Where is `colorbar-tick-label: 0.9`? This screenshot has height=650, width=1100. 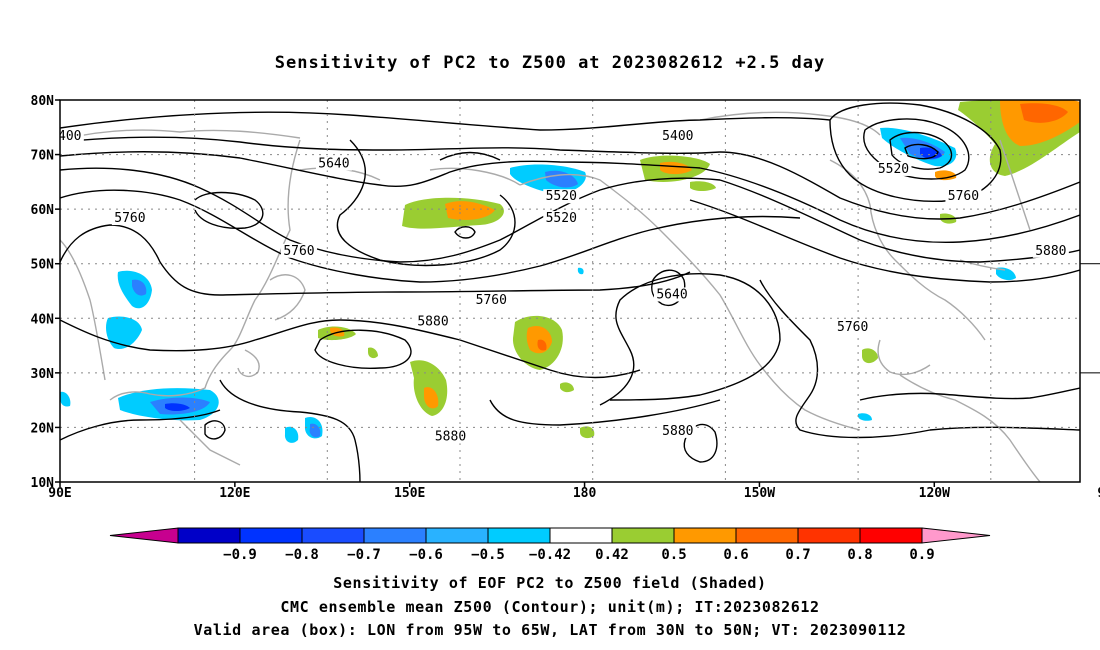 colorbar-tick-label: 0.9 is located at coordinates (921, 555).